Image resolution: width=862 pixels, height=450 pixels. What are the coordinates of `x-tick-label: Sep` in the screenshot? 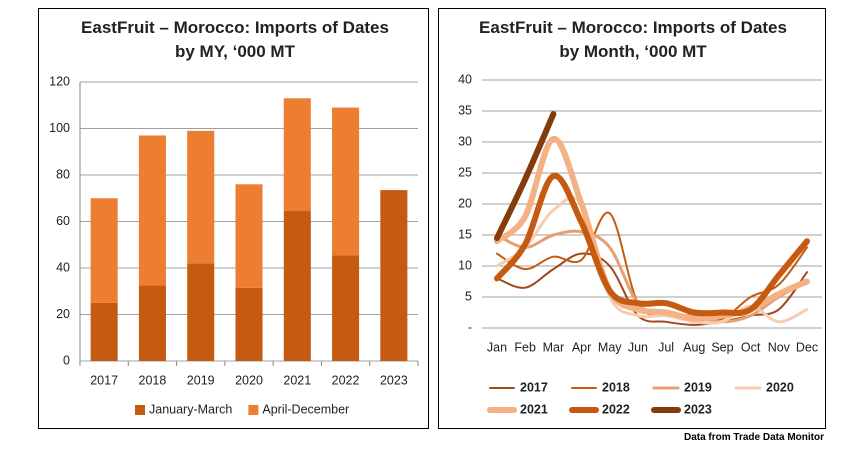 It's located at (722, 347).